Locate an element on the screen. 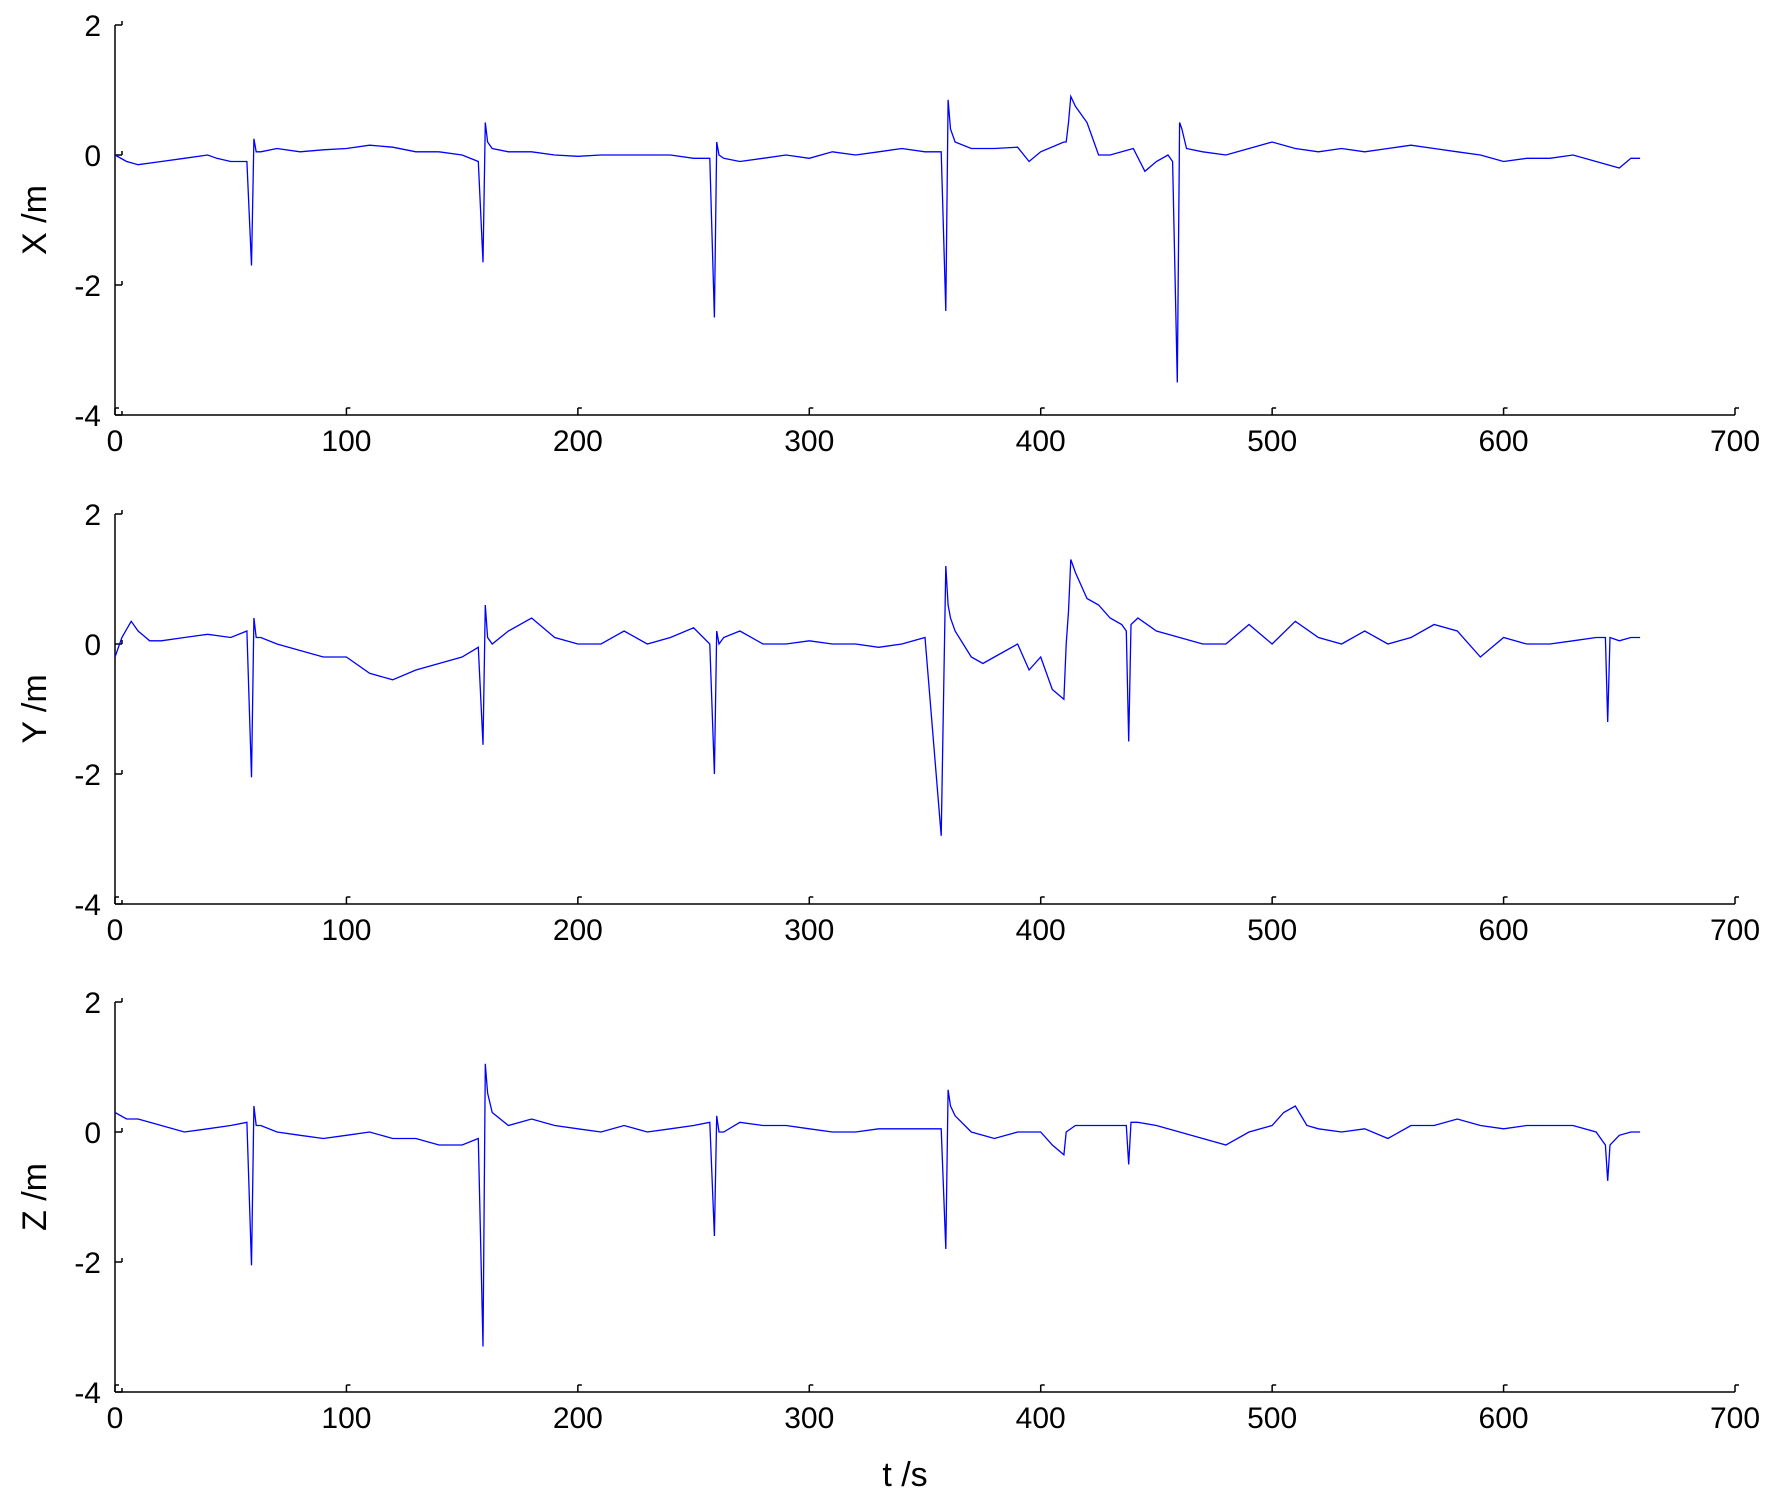 The height and width of the screenshot is (1501, 1767). x-axis-label: t /s is located at coordinates (904, 1475).